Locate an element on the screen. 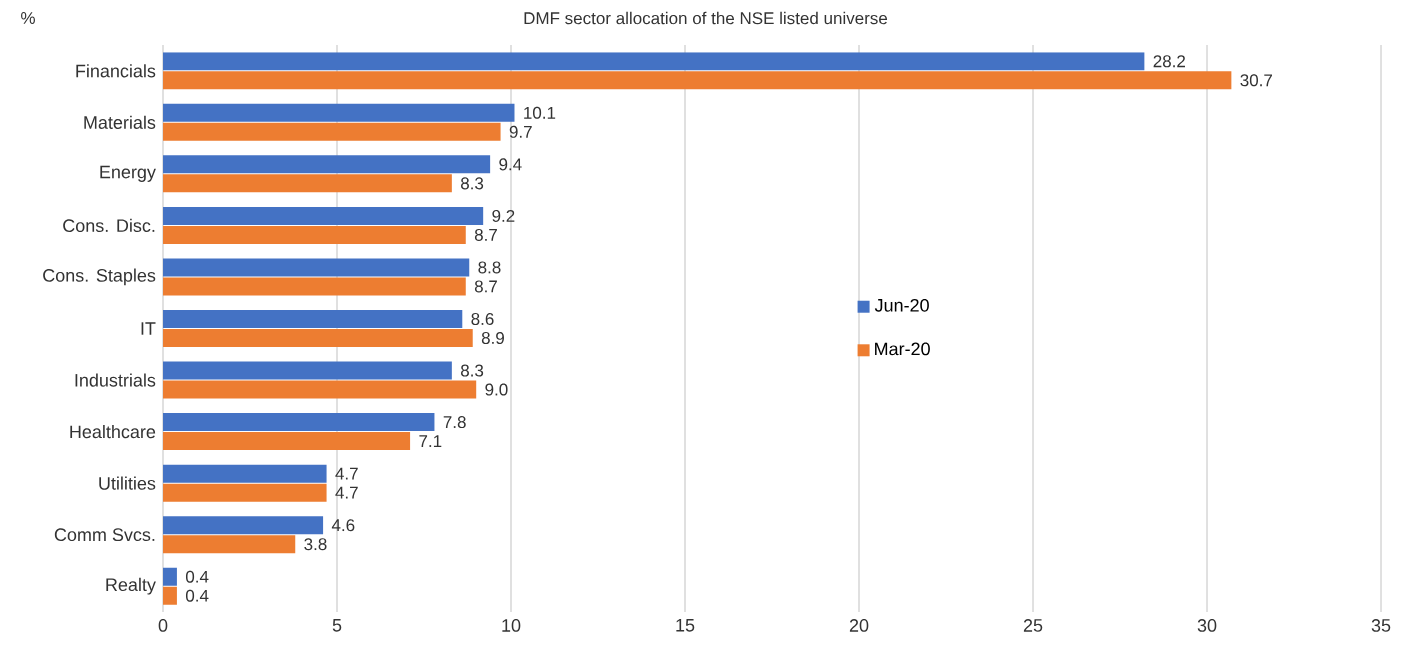 Image resolution: width=1411 pixels, height=659 pixels. legend-label: Mar-20 is located at coordinates (902, 349).